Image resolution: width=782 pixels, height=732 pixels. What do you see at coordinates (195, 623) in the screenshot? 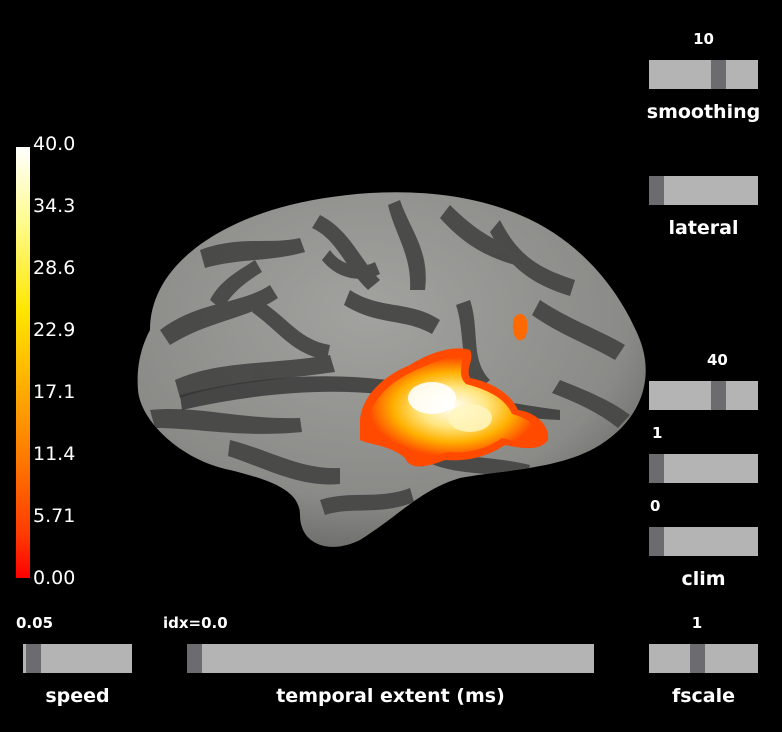
I see `time-index-value: idx=0.0` at bounding box center [195, 623].